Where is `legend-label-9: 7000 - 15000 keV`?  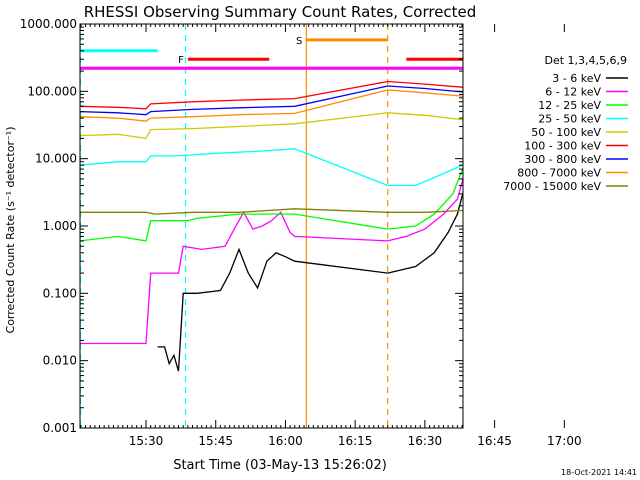 legend-label-9: 7000 - 15000 keV is located at coordinates (552, 186).